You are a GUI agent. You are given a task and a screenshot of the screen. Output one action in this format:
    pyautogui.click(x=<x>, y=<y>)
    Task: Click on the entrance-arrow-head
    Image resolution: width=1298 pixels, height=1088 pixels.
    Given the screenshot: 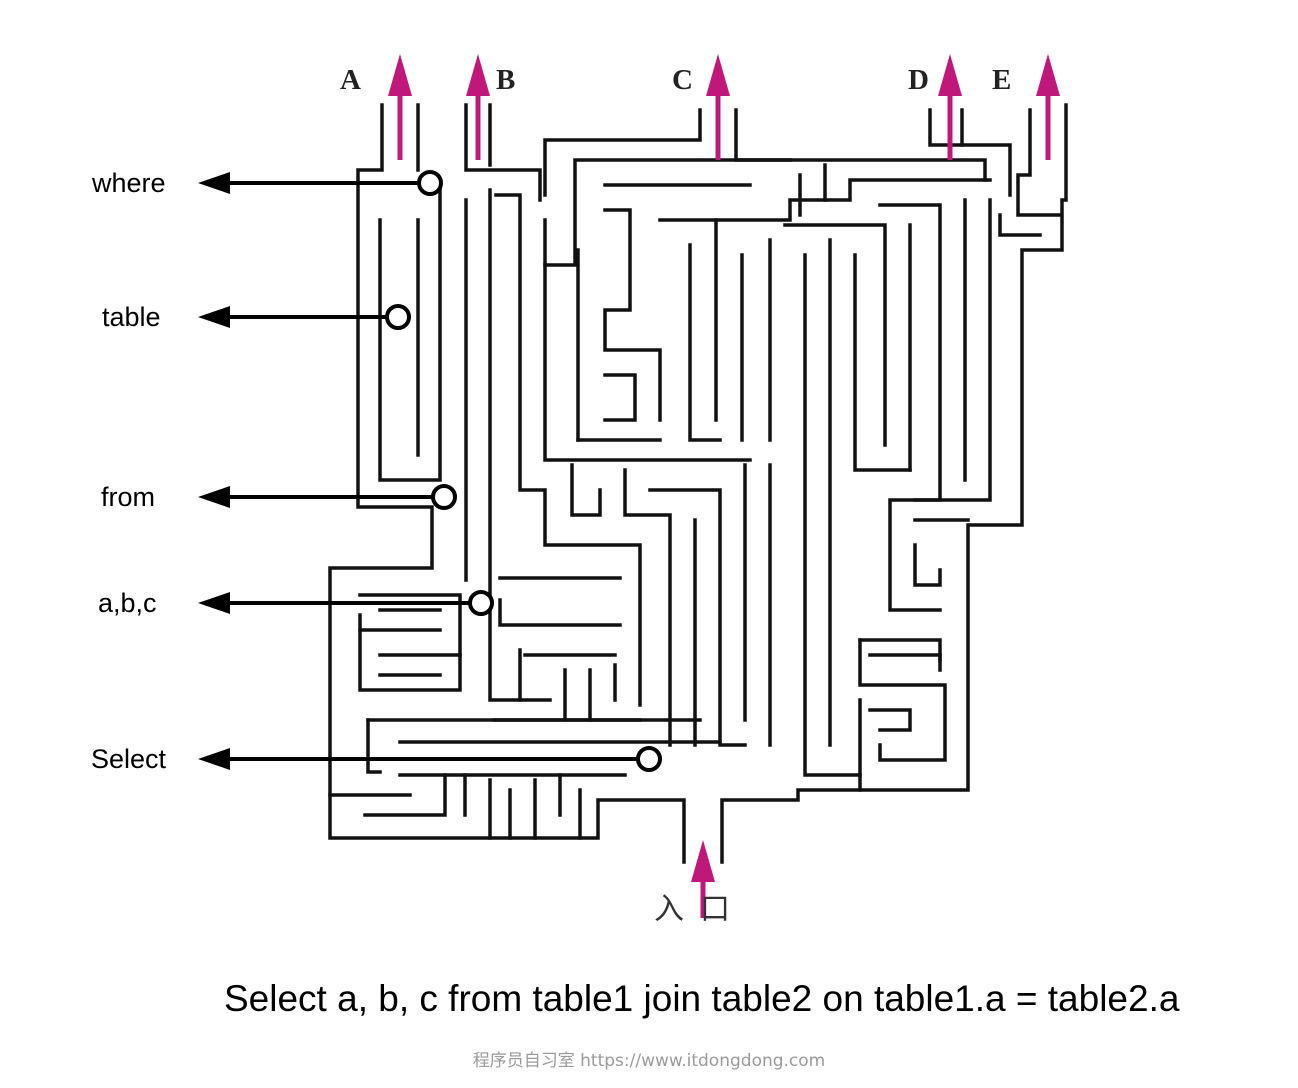 What is the action you would take?
    pyautogui.click(x=703, y=861)
    